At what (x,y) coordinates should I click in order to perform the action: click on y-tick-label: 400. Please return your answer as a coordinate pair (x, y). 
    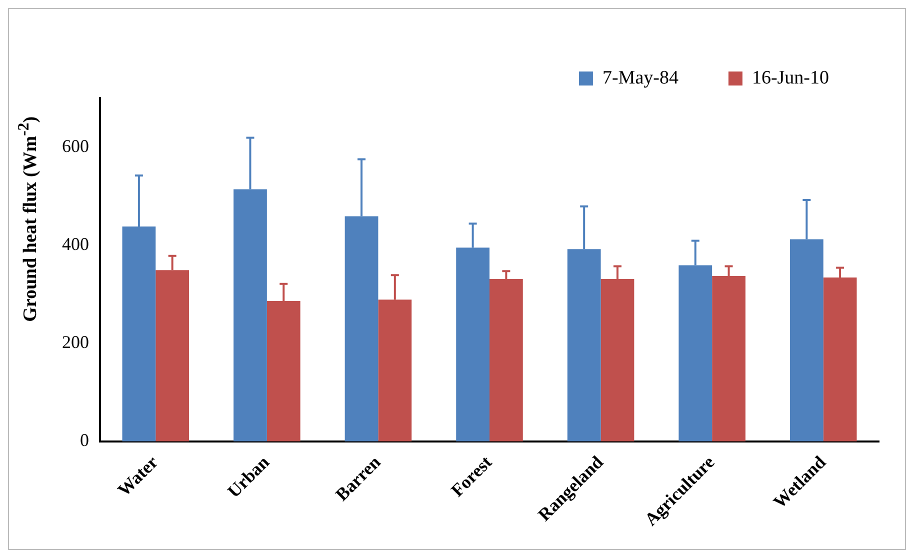
    Looking at the image, I should click on (75, 244).